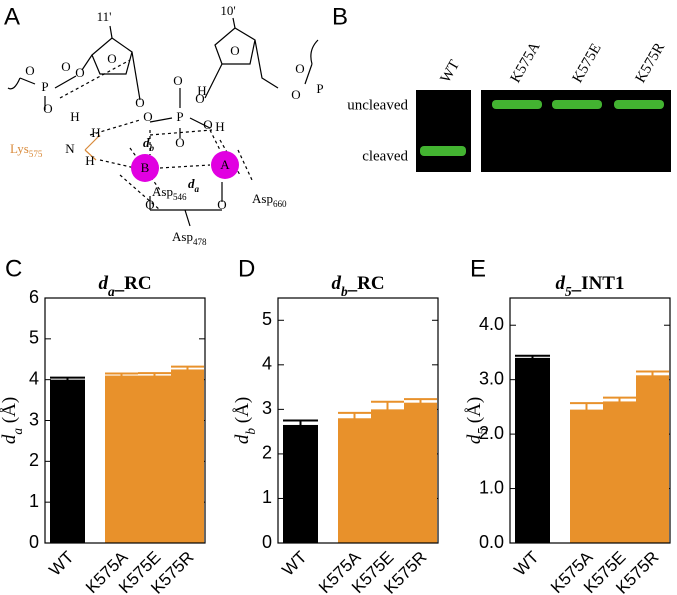 The width and height of the screenshot is (677, 595). I want to click on y-tick-label: 4.0, so click(491, 324).